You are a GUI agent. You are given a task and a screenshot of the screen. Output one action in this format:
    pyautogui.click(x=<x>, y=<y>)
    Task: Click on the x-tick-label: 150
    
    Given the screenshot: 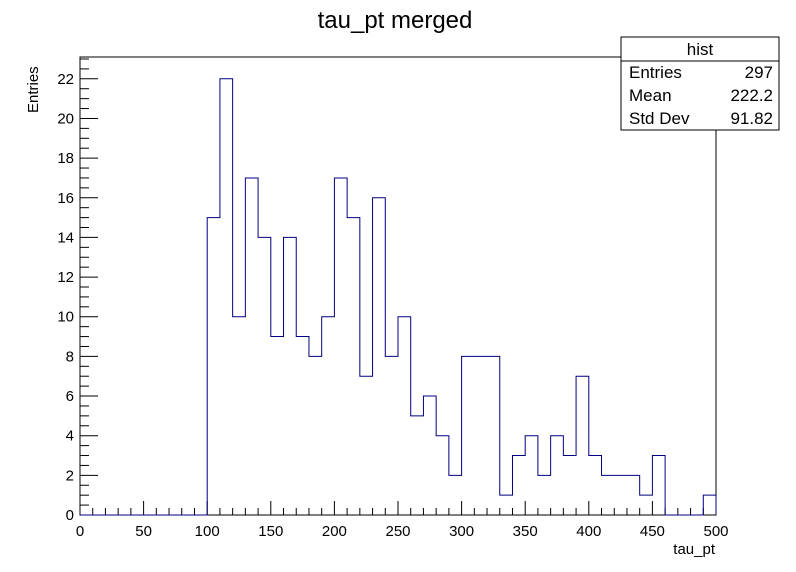 What is the action you would take?
    pyautogui.click(x=270, y=531)
    